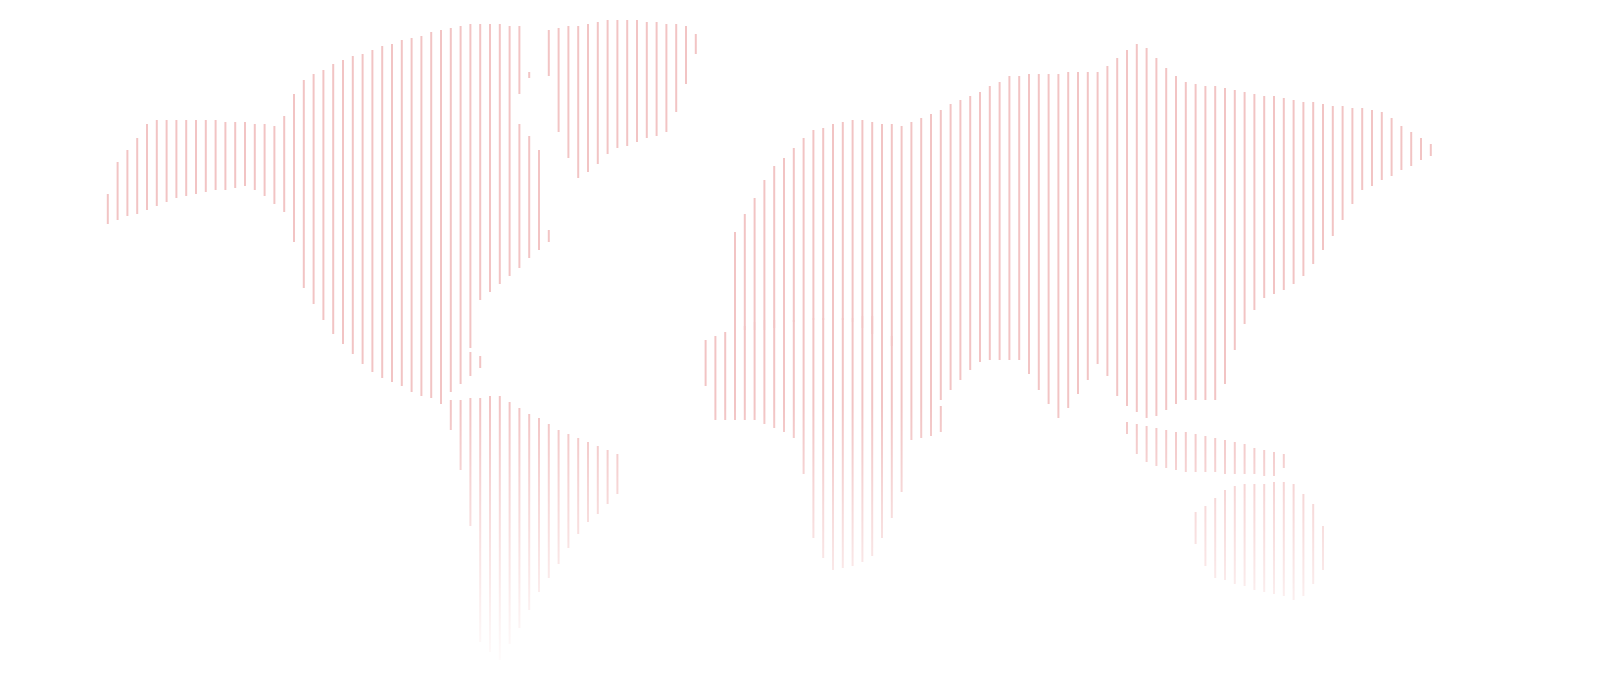 This screenshot has width=1600, height=700. I want to click on continent-africa, so click(823, 443).